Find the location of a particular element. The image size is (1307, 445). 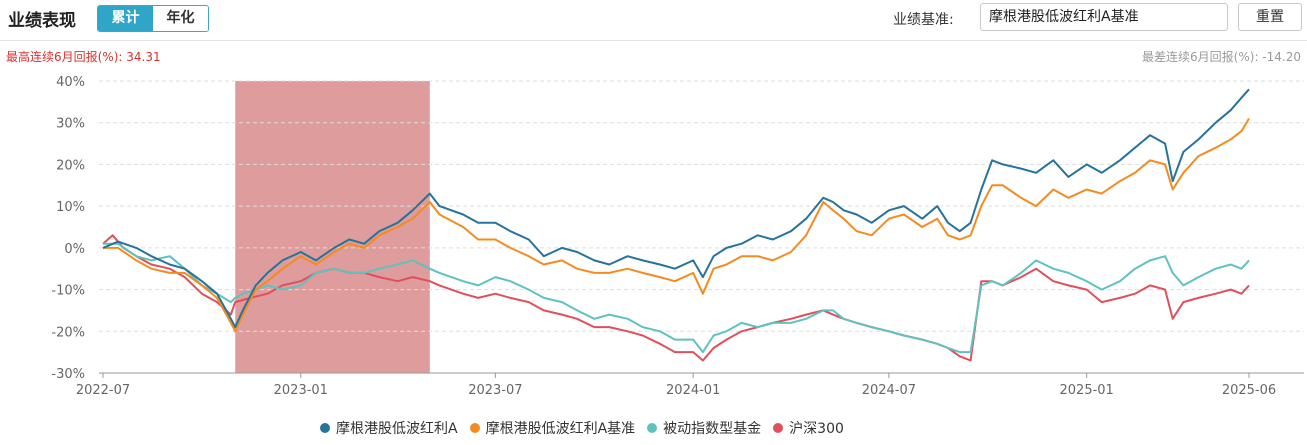

y-tick-label: -10% is located at coordinates (68, 291).